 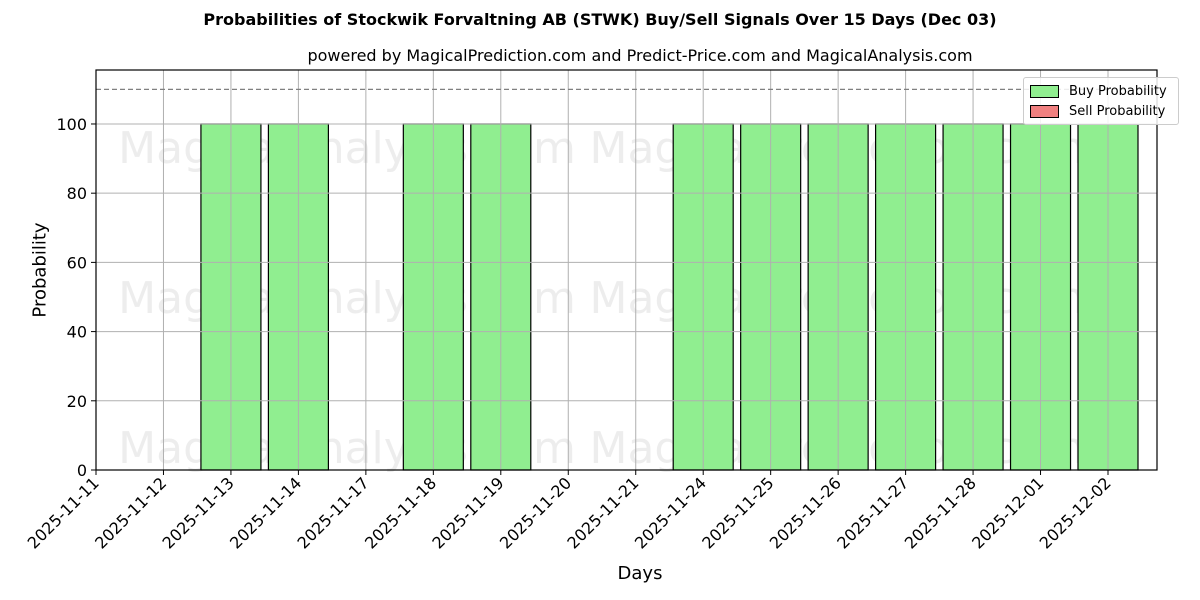 I want to click on x-tick-label: 2025-12-01, so click(x=1007, y=512).